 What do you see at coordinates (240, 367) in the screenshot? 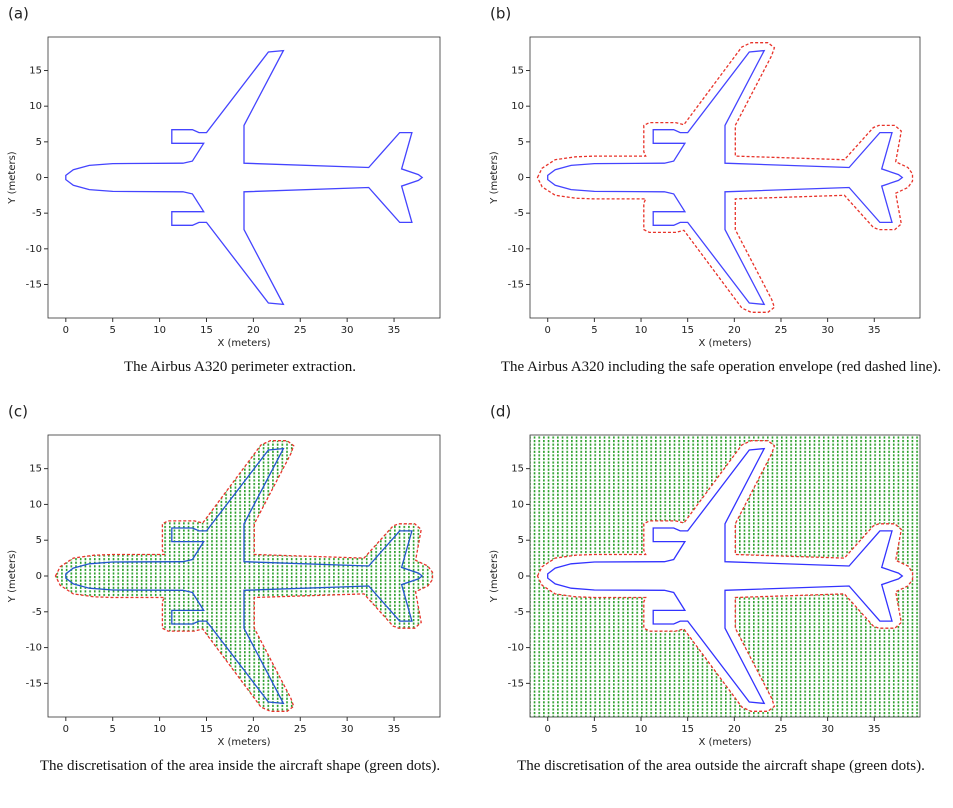
I see `caption: The Airbus A320 perimeter extraction.` at bounding box center [240, 367].